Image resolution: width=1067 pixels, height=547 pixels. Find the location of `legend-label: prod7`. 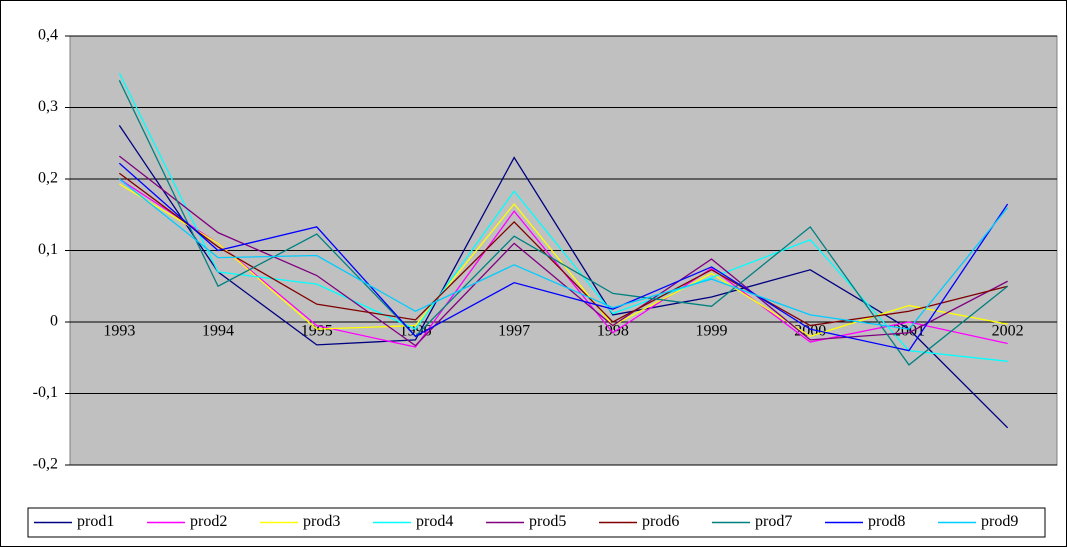

legend-label: prod7 is located at coordinates (773, 521).